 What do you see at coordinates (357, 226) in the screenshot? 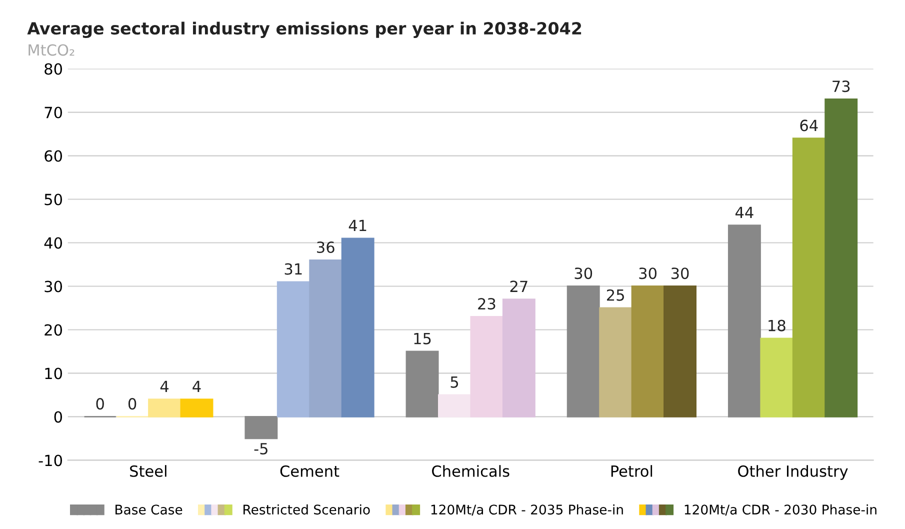
I see `data-label: 41` at bounding box center [357, 226].